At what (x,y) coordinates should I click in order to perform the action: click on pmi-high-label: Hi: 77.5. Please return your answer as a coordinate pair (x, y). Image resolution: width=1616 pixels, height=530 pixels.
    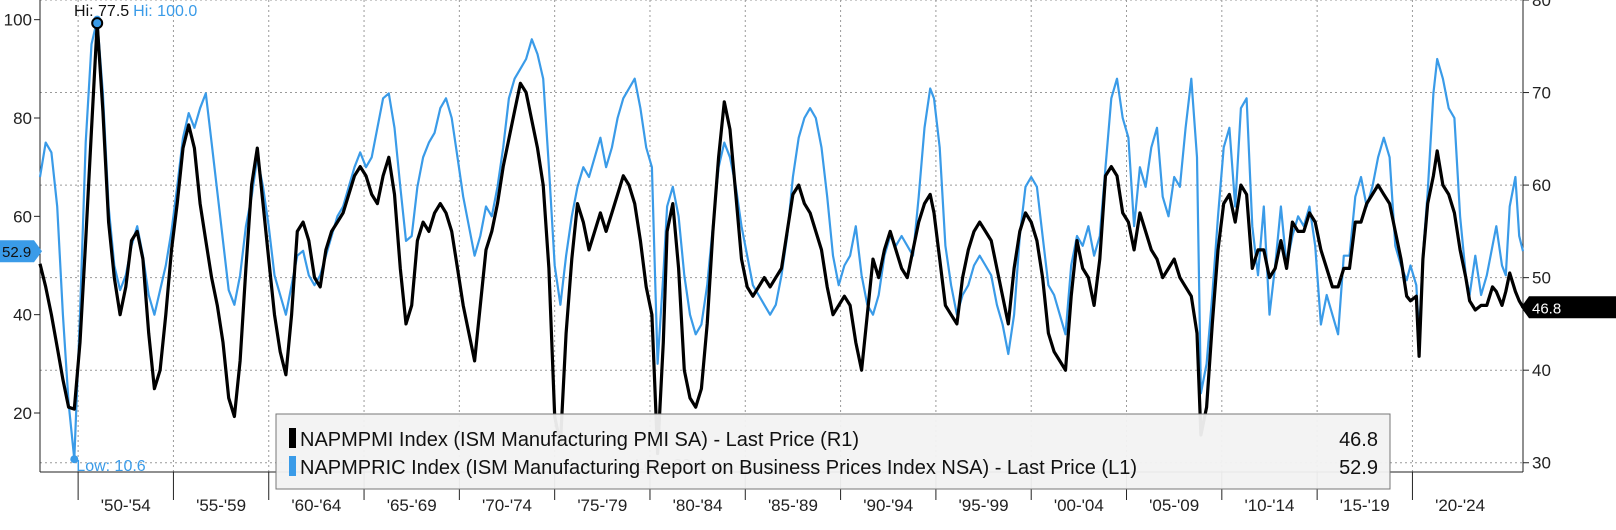
    Looking at the image, I should click on (101, 11).